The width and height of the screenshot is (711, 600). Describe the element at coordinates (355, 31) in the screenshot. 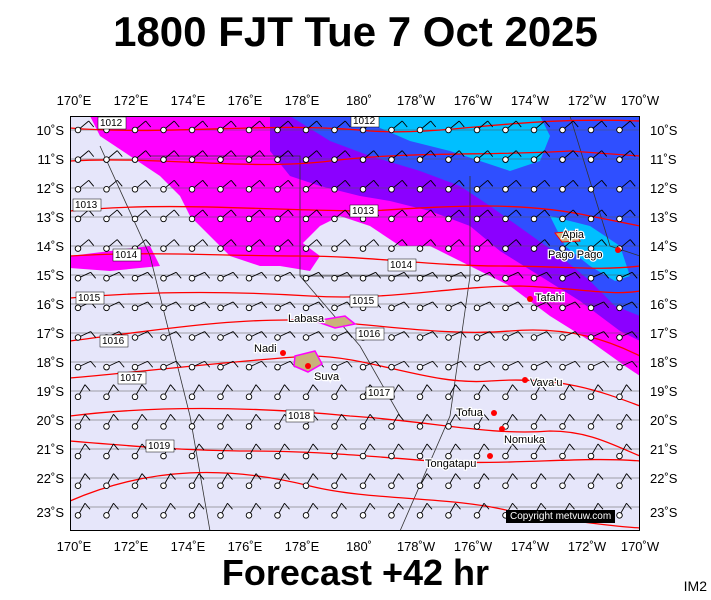

I see `map-title: 1800 FJT Tue 7 Oct 2025` at that location.